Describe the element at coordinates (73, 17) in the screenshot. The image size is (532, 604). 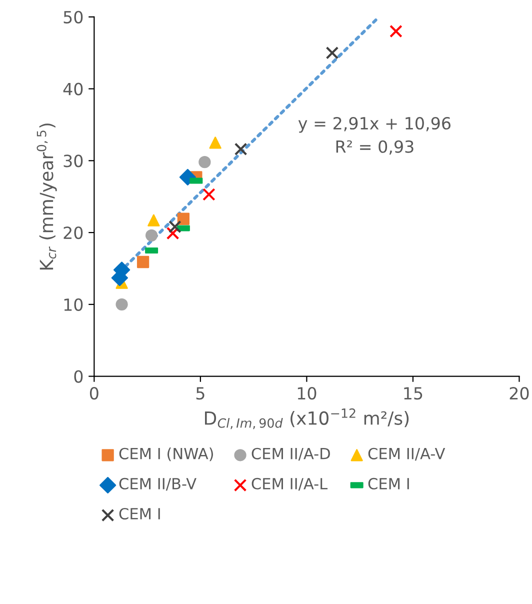
I see `y-tick-label: 50` at that location.